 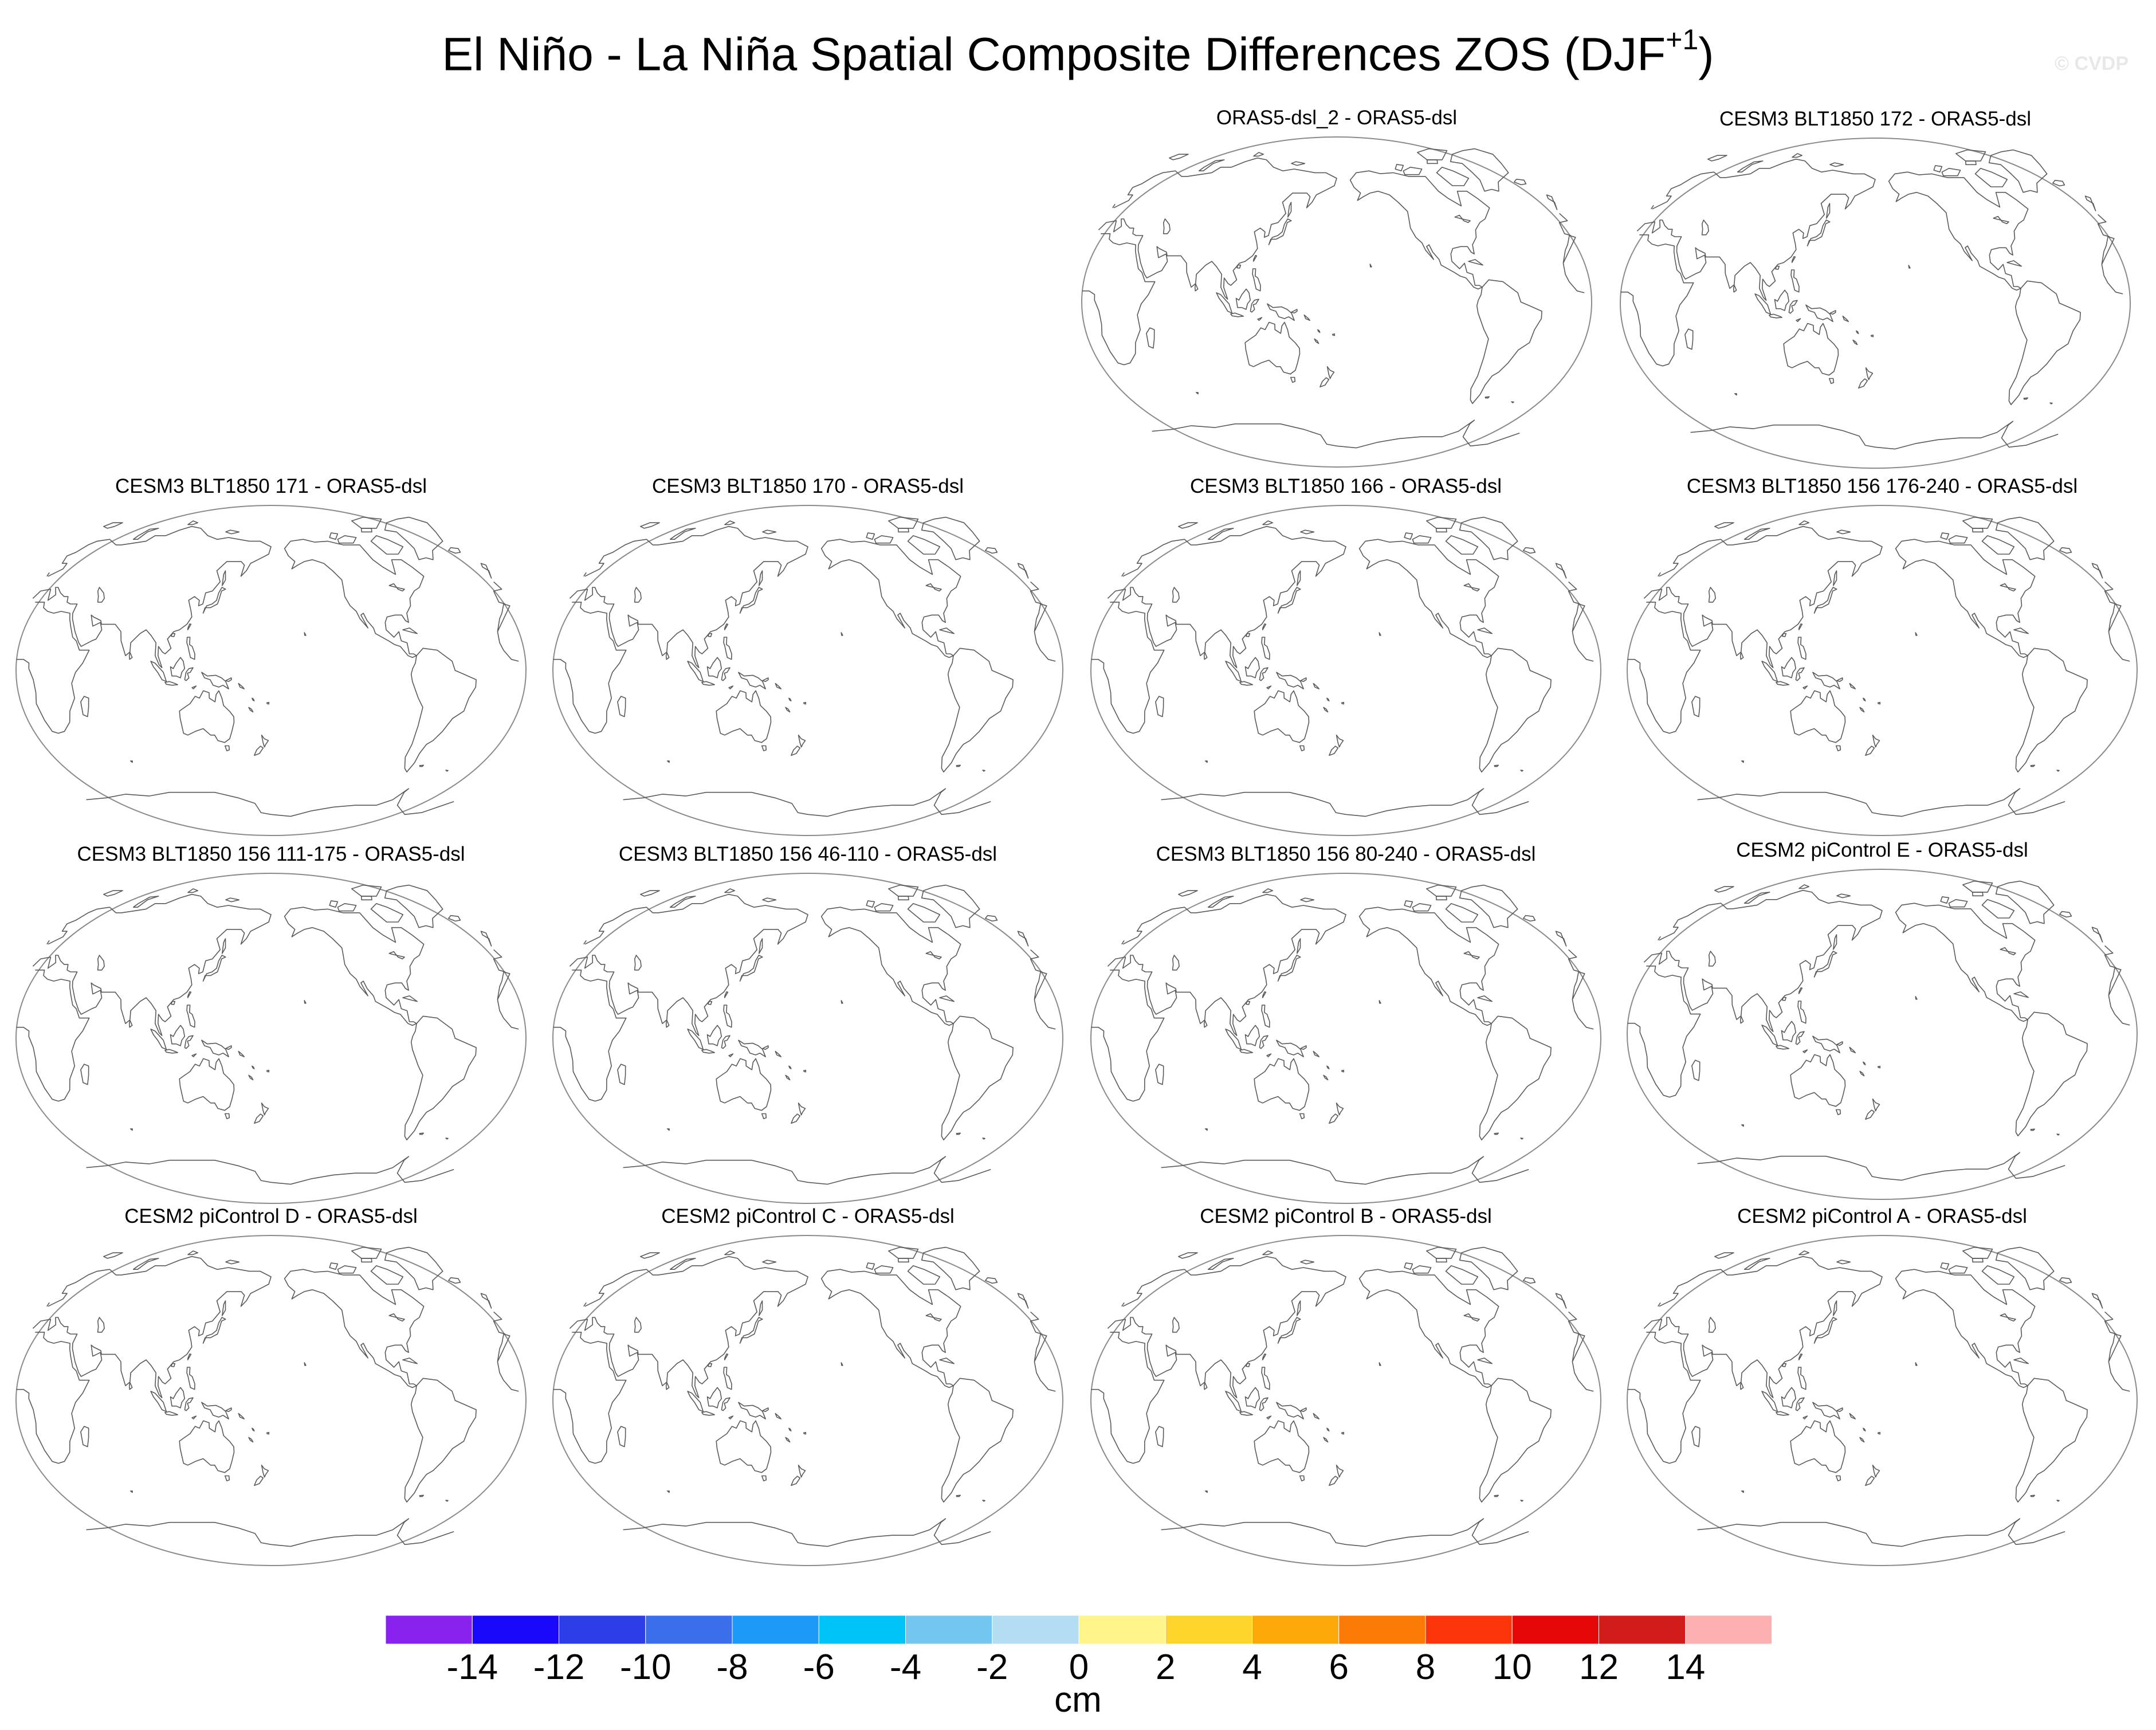 I want to click on colorbar-tick-label: -8, so click(x=732, y=1667).